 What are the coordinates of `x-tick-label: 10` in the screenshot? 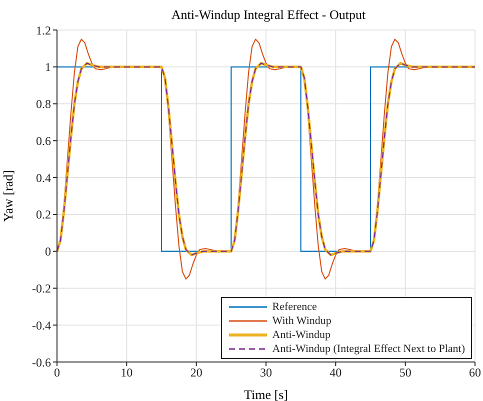 It's located at (126, 373).